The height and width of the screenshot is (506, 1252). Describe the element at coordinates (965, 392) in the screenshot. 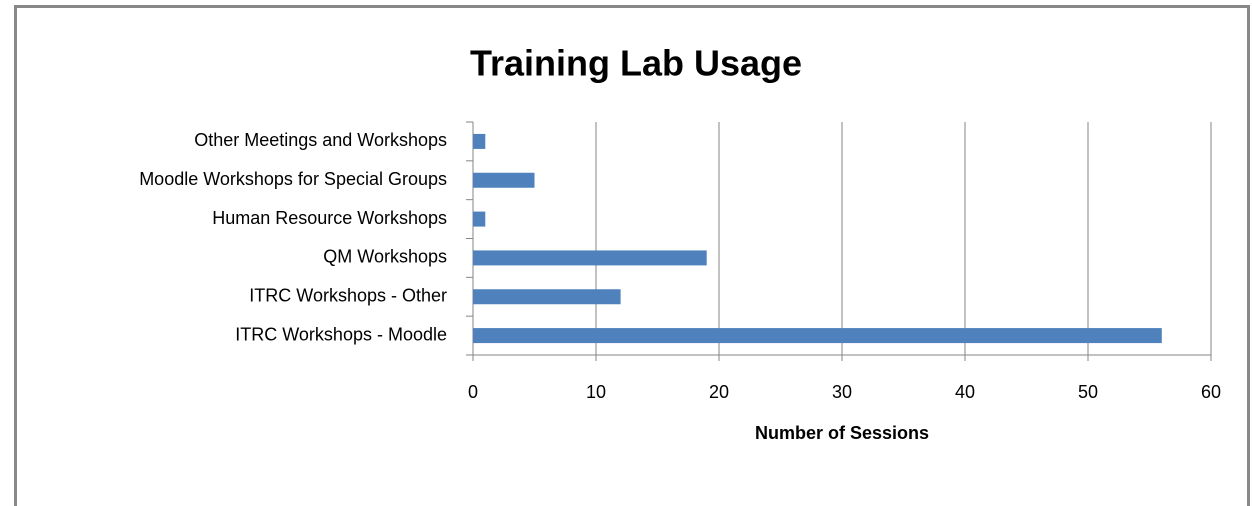

I see `x-tick-label: 40` at that location.